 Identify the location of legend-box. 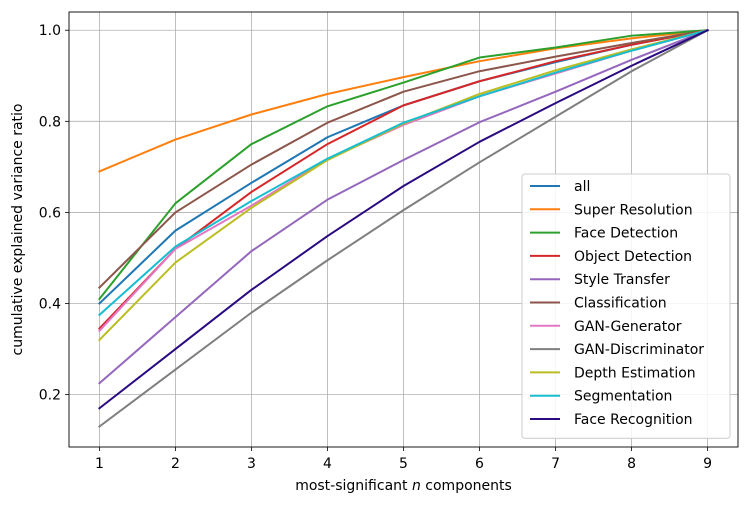
(626, 306).